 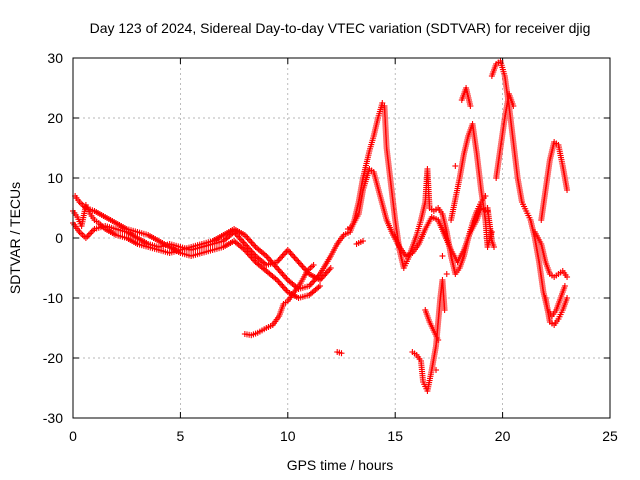 I want to click on x-tick-label: 20, so click(x=503, y=436).